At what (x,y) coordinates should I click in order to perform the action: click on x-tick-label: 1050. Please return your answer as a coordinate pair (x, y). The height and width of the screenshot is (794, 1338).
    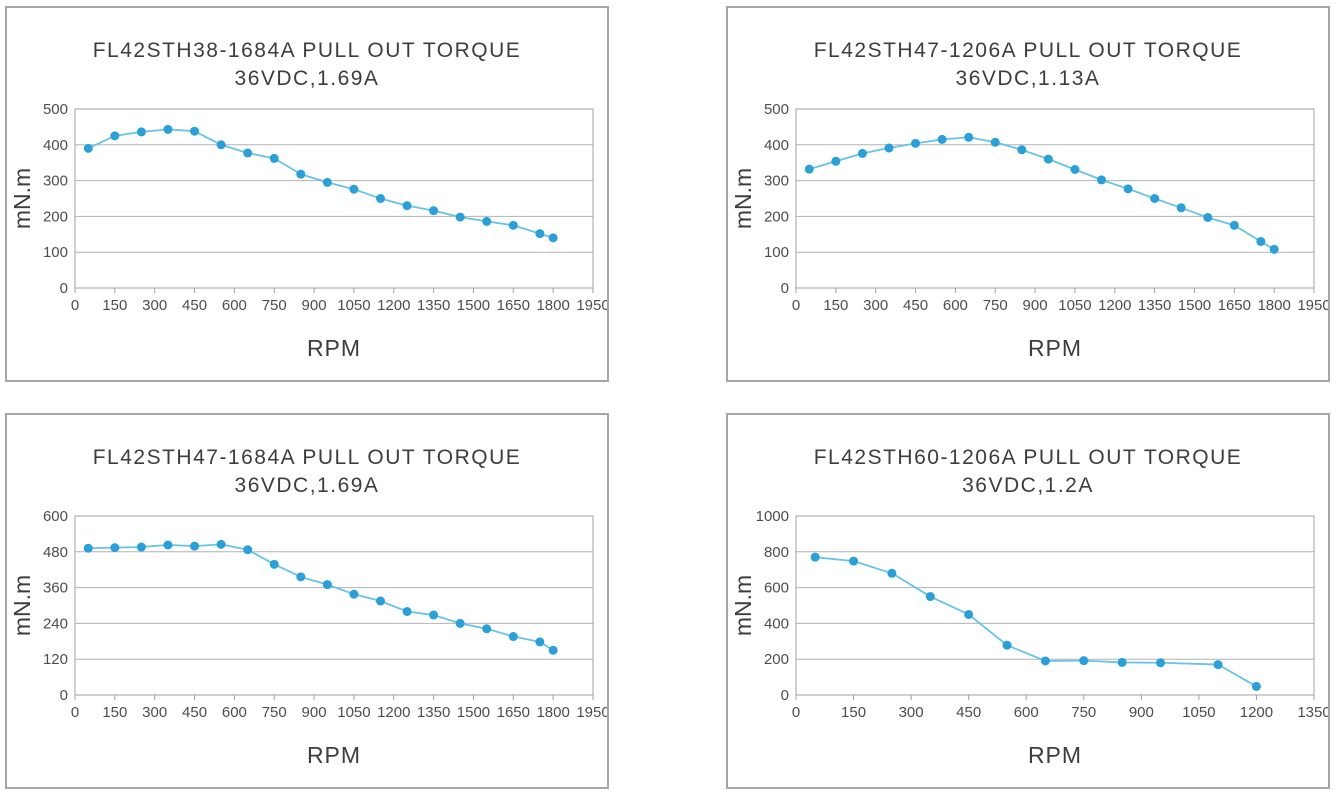
    Looking at the image, I should click on (353, 712).